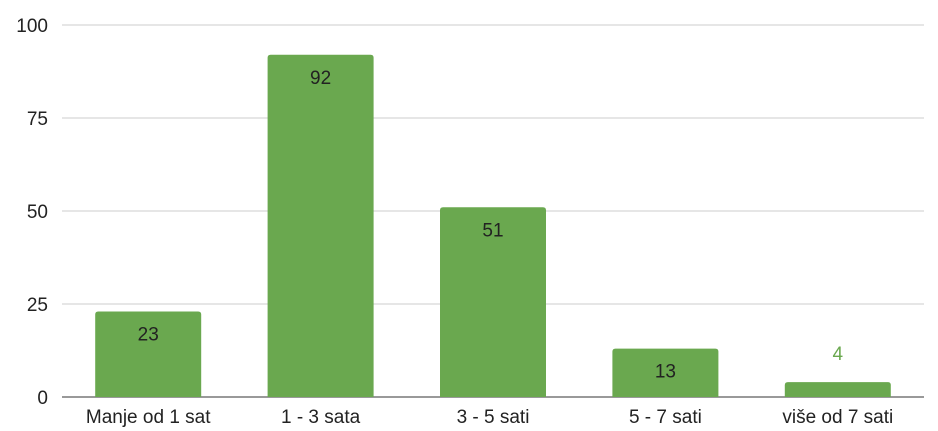  I want to click on data-label: 13, so click(665, 372).